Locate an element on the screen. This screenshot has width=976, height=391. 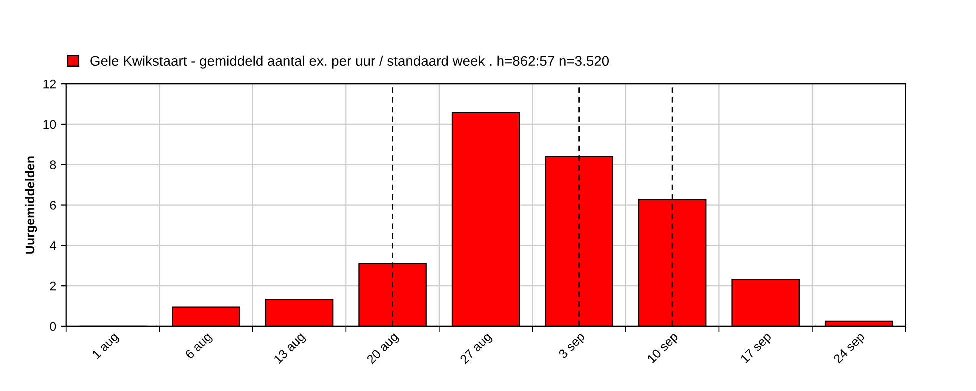
y-tick-label: 0 is located at coordinates (53, 327).